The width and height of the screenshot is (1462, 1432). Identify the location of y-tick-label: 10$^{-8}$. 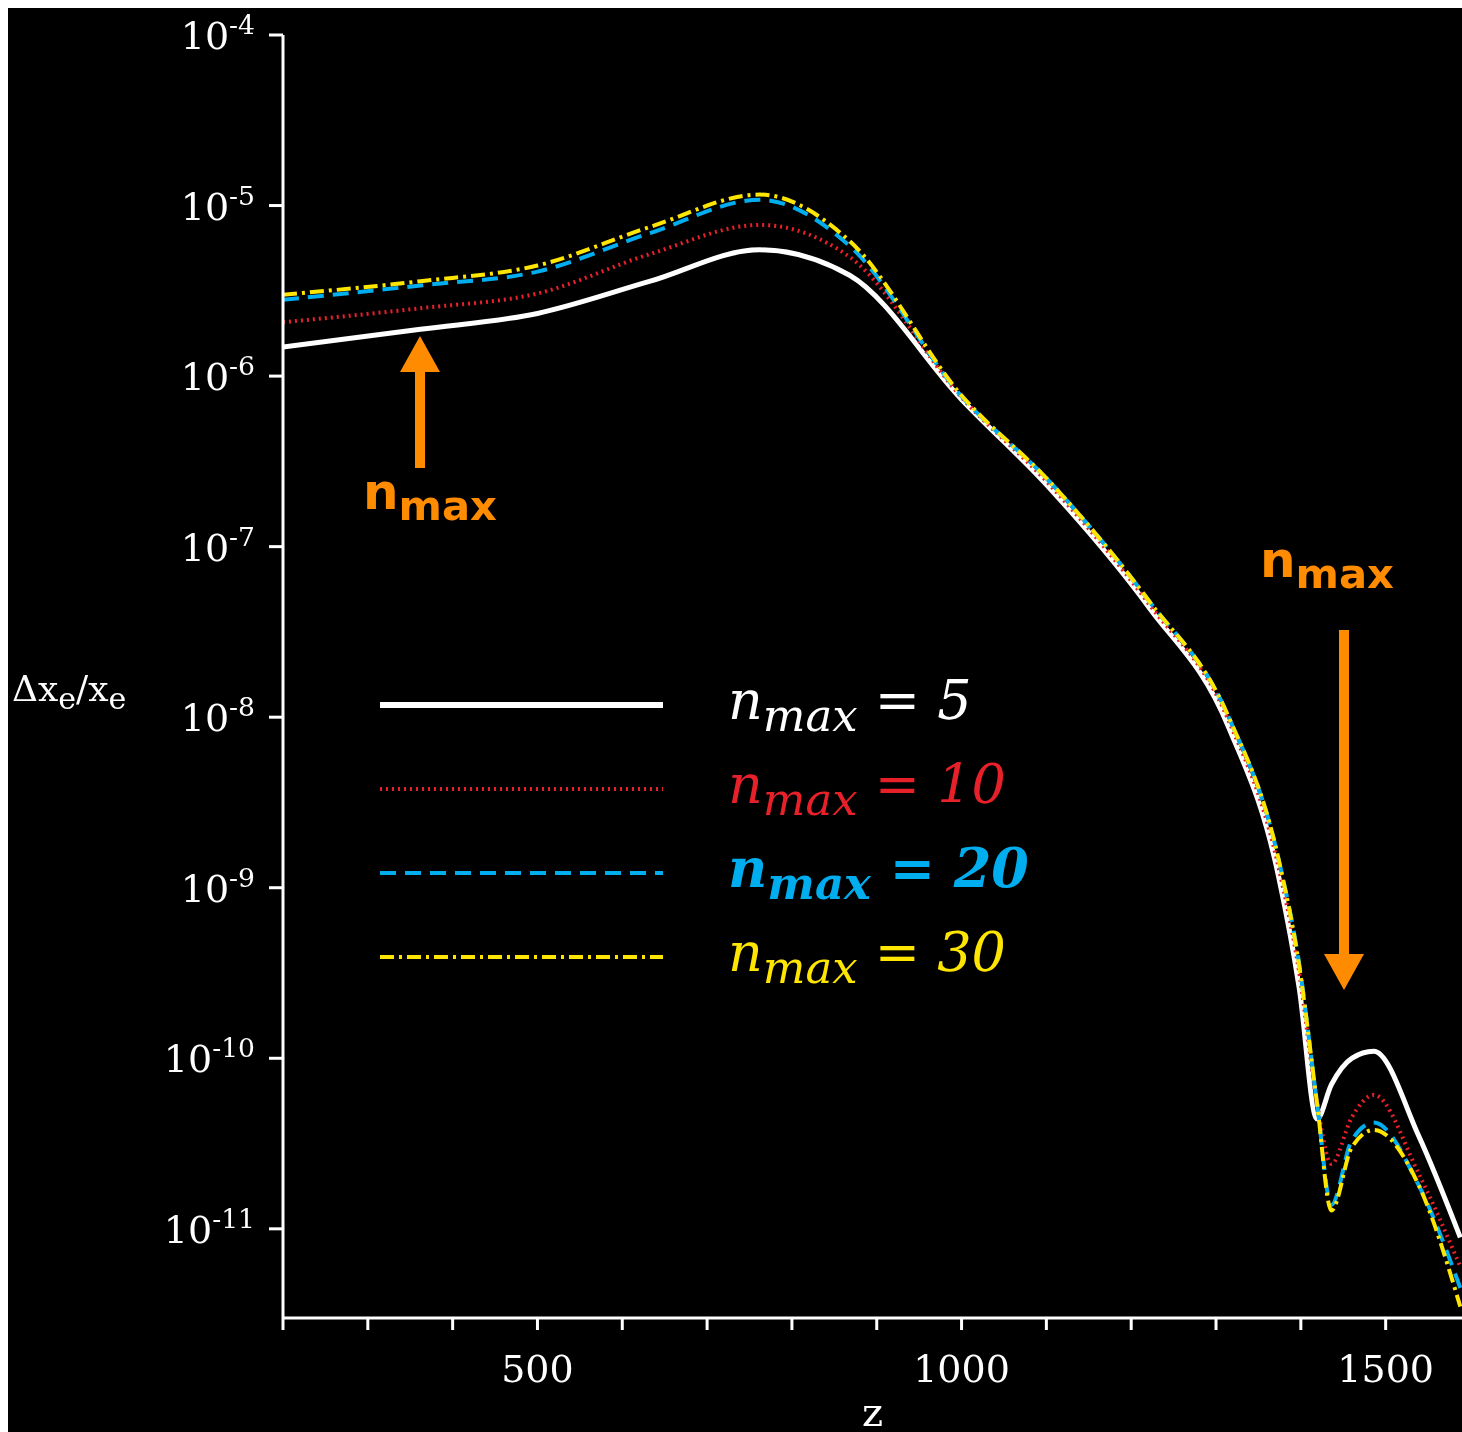
(217, 715).